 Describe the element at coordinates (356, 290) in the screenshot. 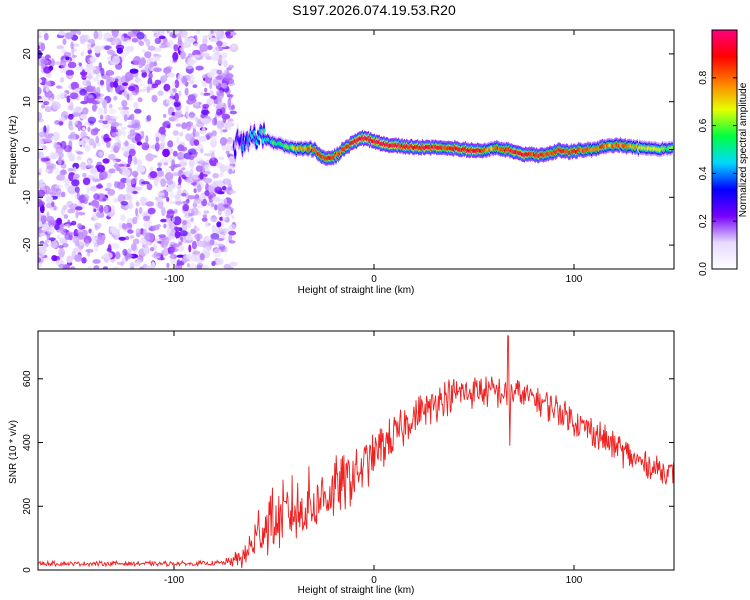

I see `spectrogram-xlabel: Height of straight line (km)` at that location.